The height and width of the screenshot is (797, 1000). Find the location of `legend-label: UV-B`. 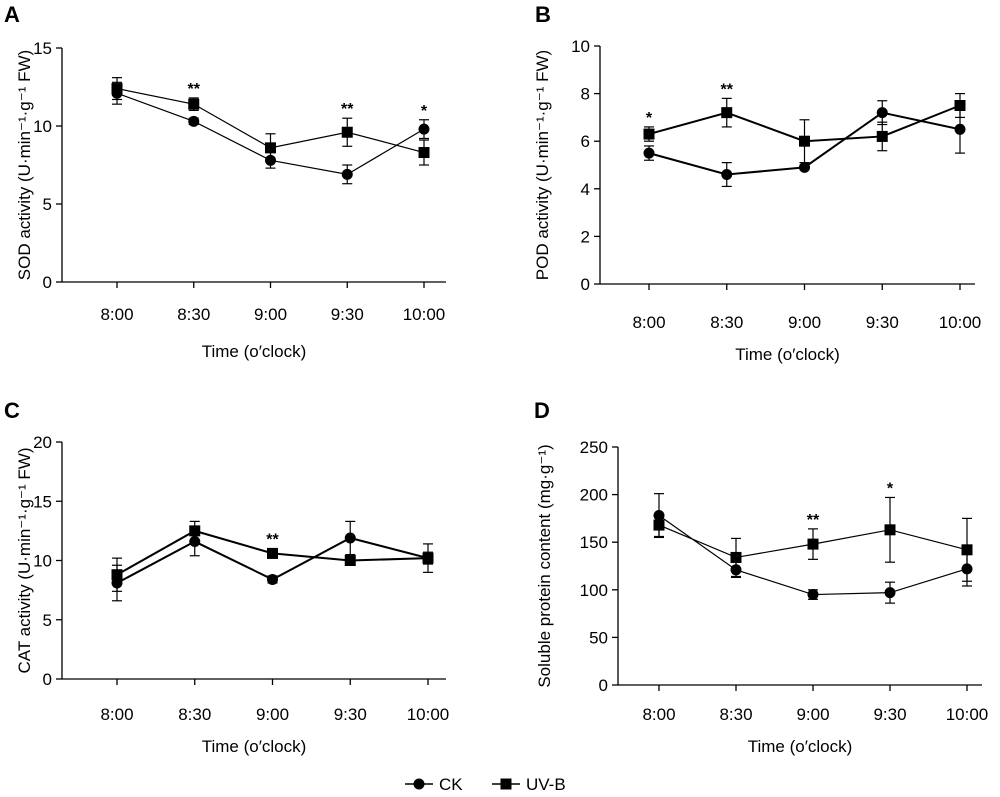

legend-label: UV-B is located at coordinates (546, 784).